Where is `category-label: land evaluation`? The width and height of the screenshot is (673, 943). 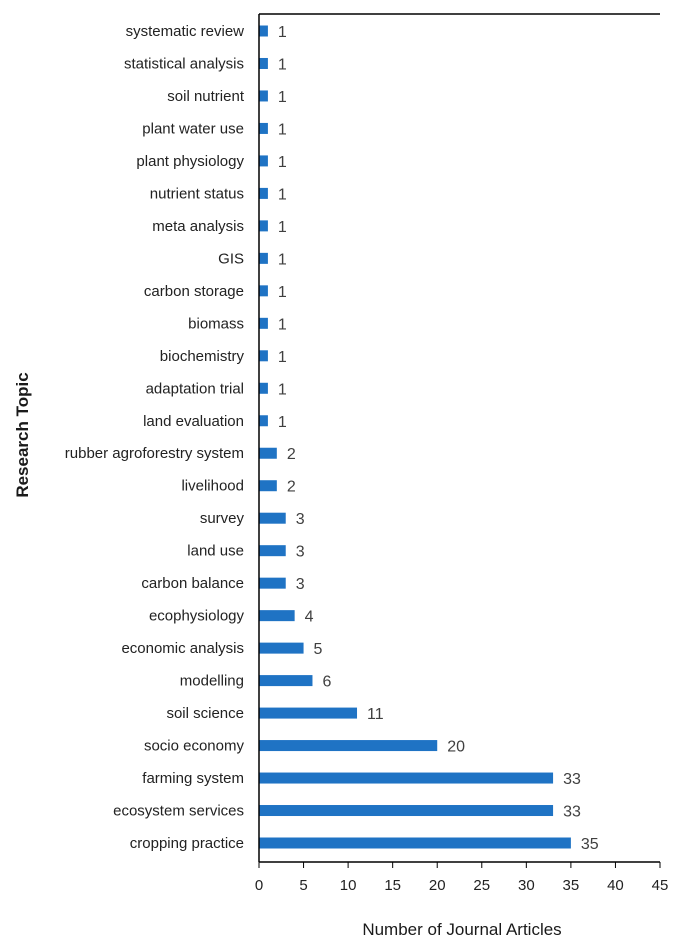
category-label: land evaluation is located at coordinates (193, 421).